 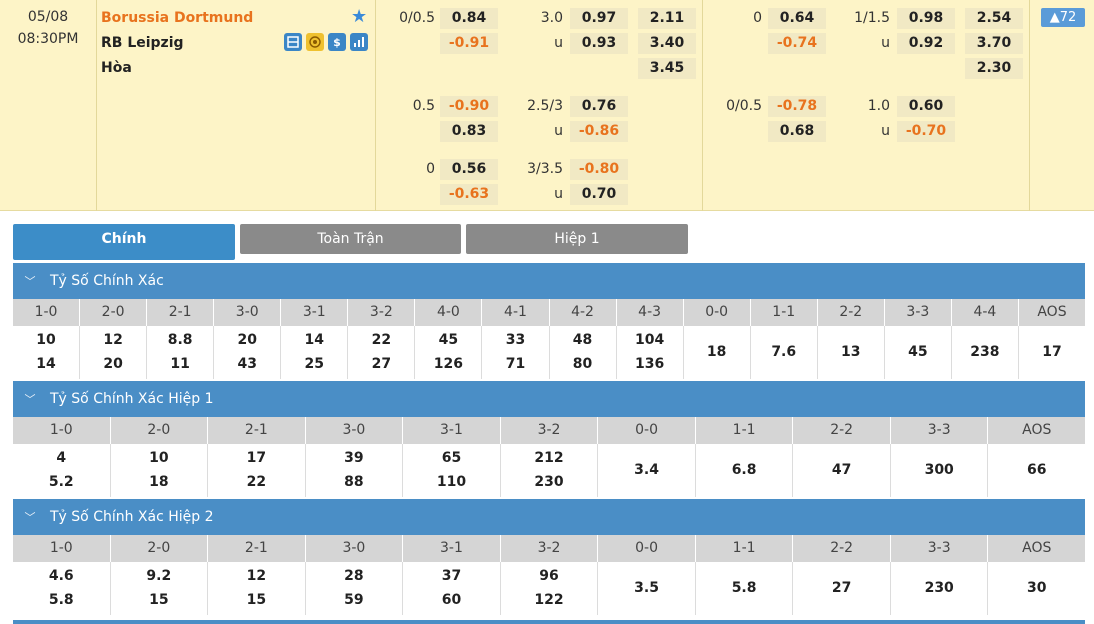 What do you see at coordinates (599, 43) in the screenshot?
I see `ft-under-odds: 0.93` at bounding box center [599, 43].